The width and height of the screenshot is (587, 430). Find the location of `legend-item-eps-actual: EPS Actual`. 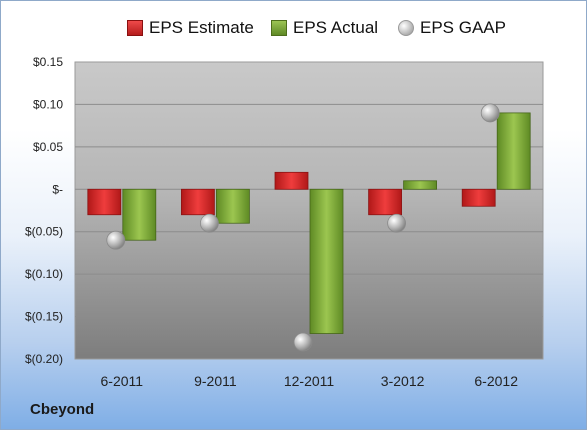

legend-item-eps-actual: EPS Actual is located at coordinates (324, 28).